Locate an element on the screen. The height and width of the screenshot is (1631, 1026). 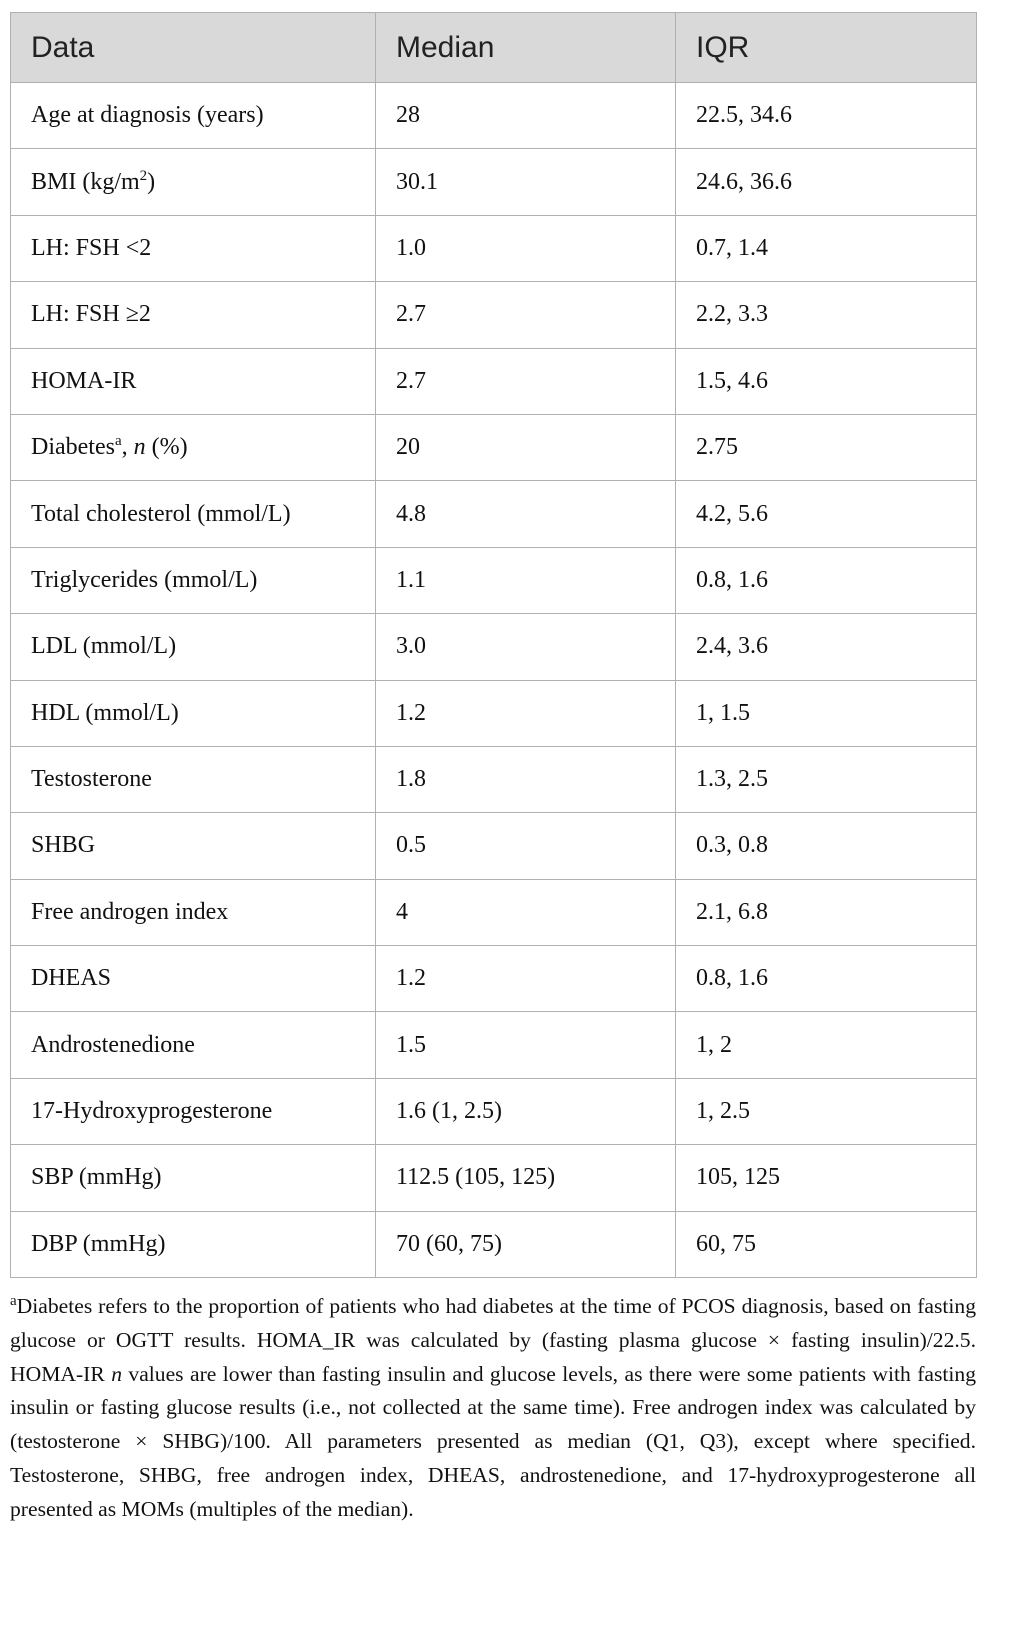
table-row: Androstenedione 1.5 1, 2 is located at coordinates (493, 1045).